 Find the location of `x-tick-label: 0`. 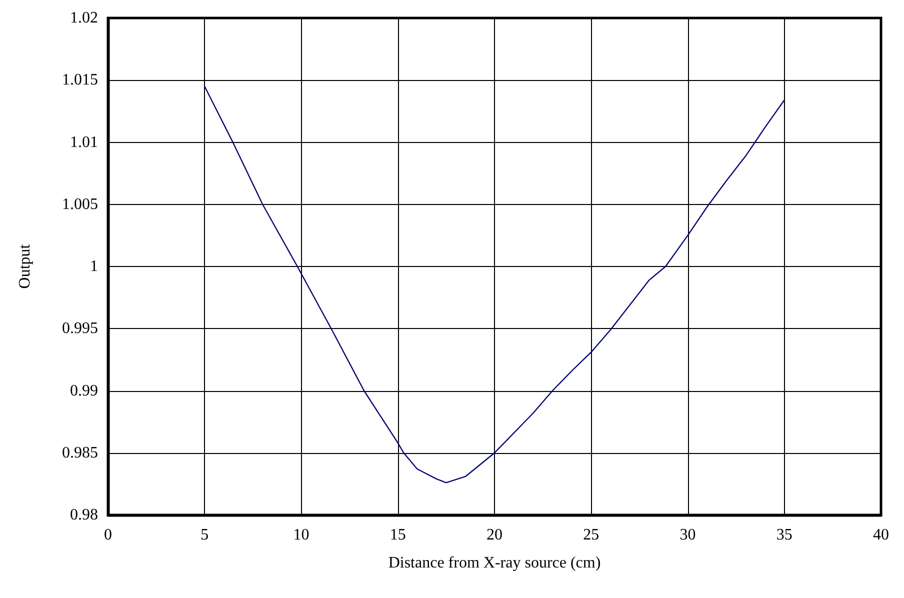

x-tick-label: 0 is located at coordinates (108, 535).